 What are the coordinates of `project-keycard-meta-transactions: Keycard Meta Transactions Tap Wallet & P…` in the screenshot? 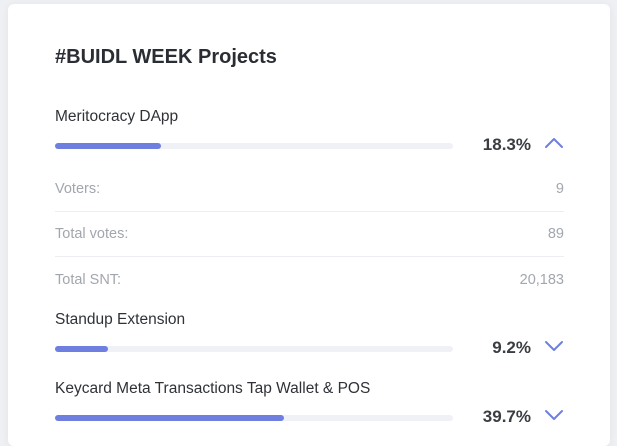 It's located at (309, 403).